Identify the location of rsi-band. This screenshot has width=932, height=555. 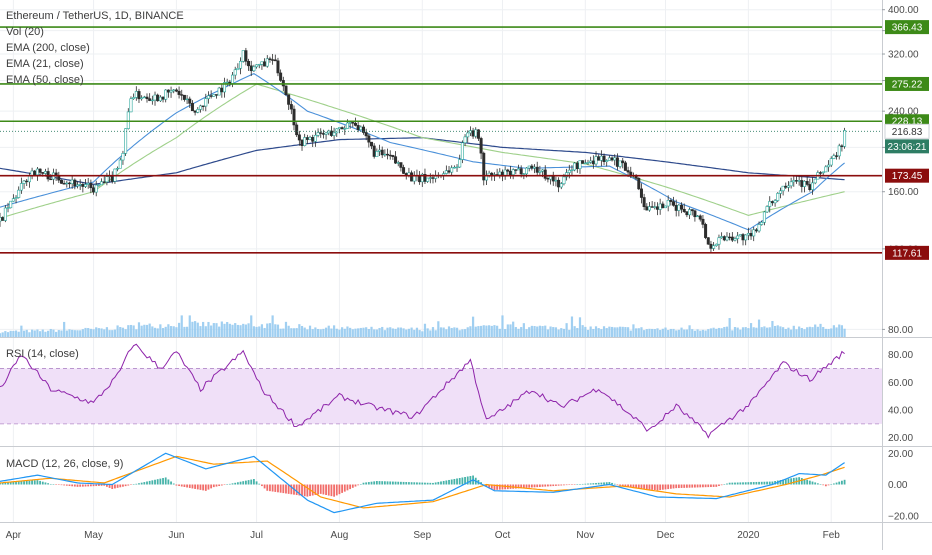
(441, 396).